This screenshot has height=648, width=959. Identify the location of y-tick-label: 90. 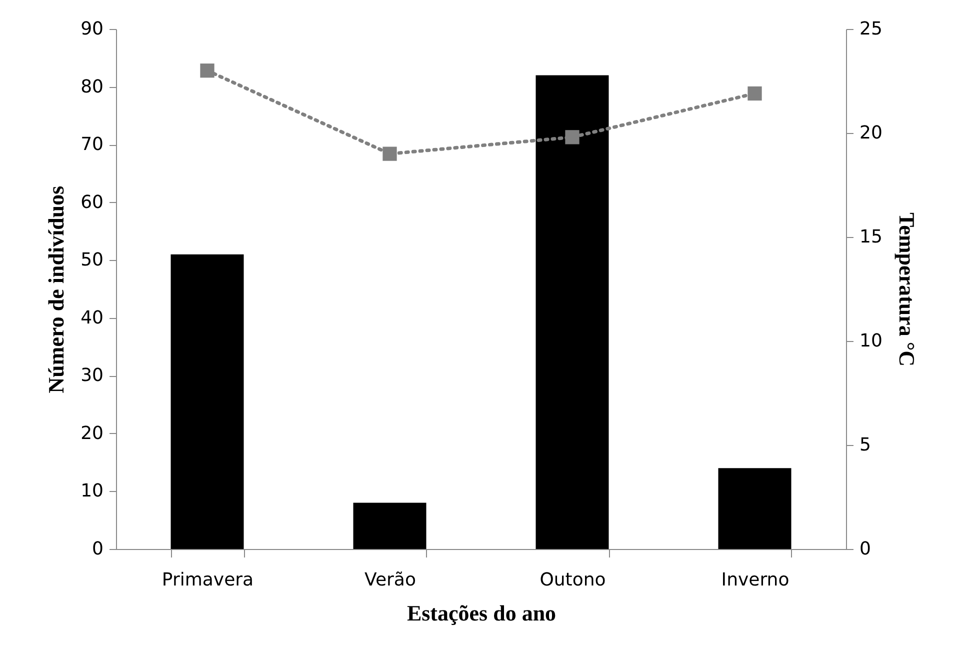
(92, 29).